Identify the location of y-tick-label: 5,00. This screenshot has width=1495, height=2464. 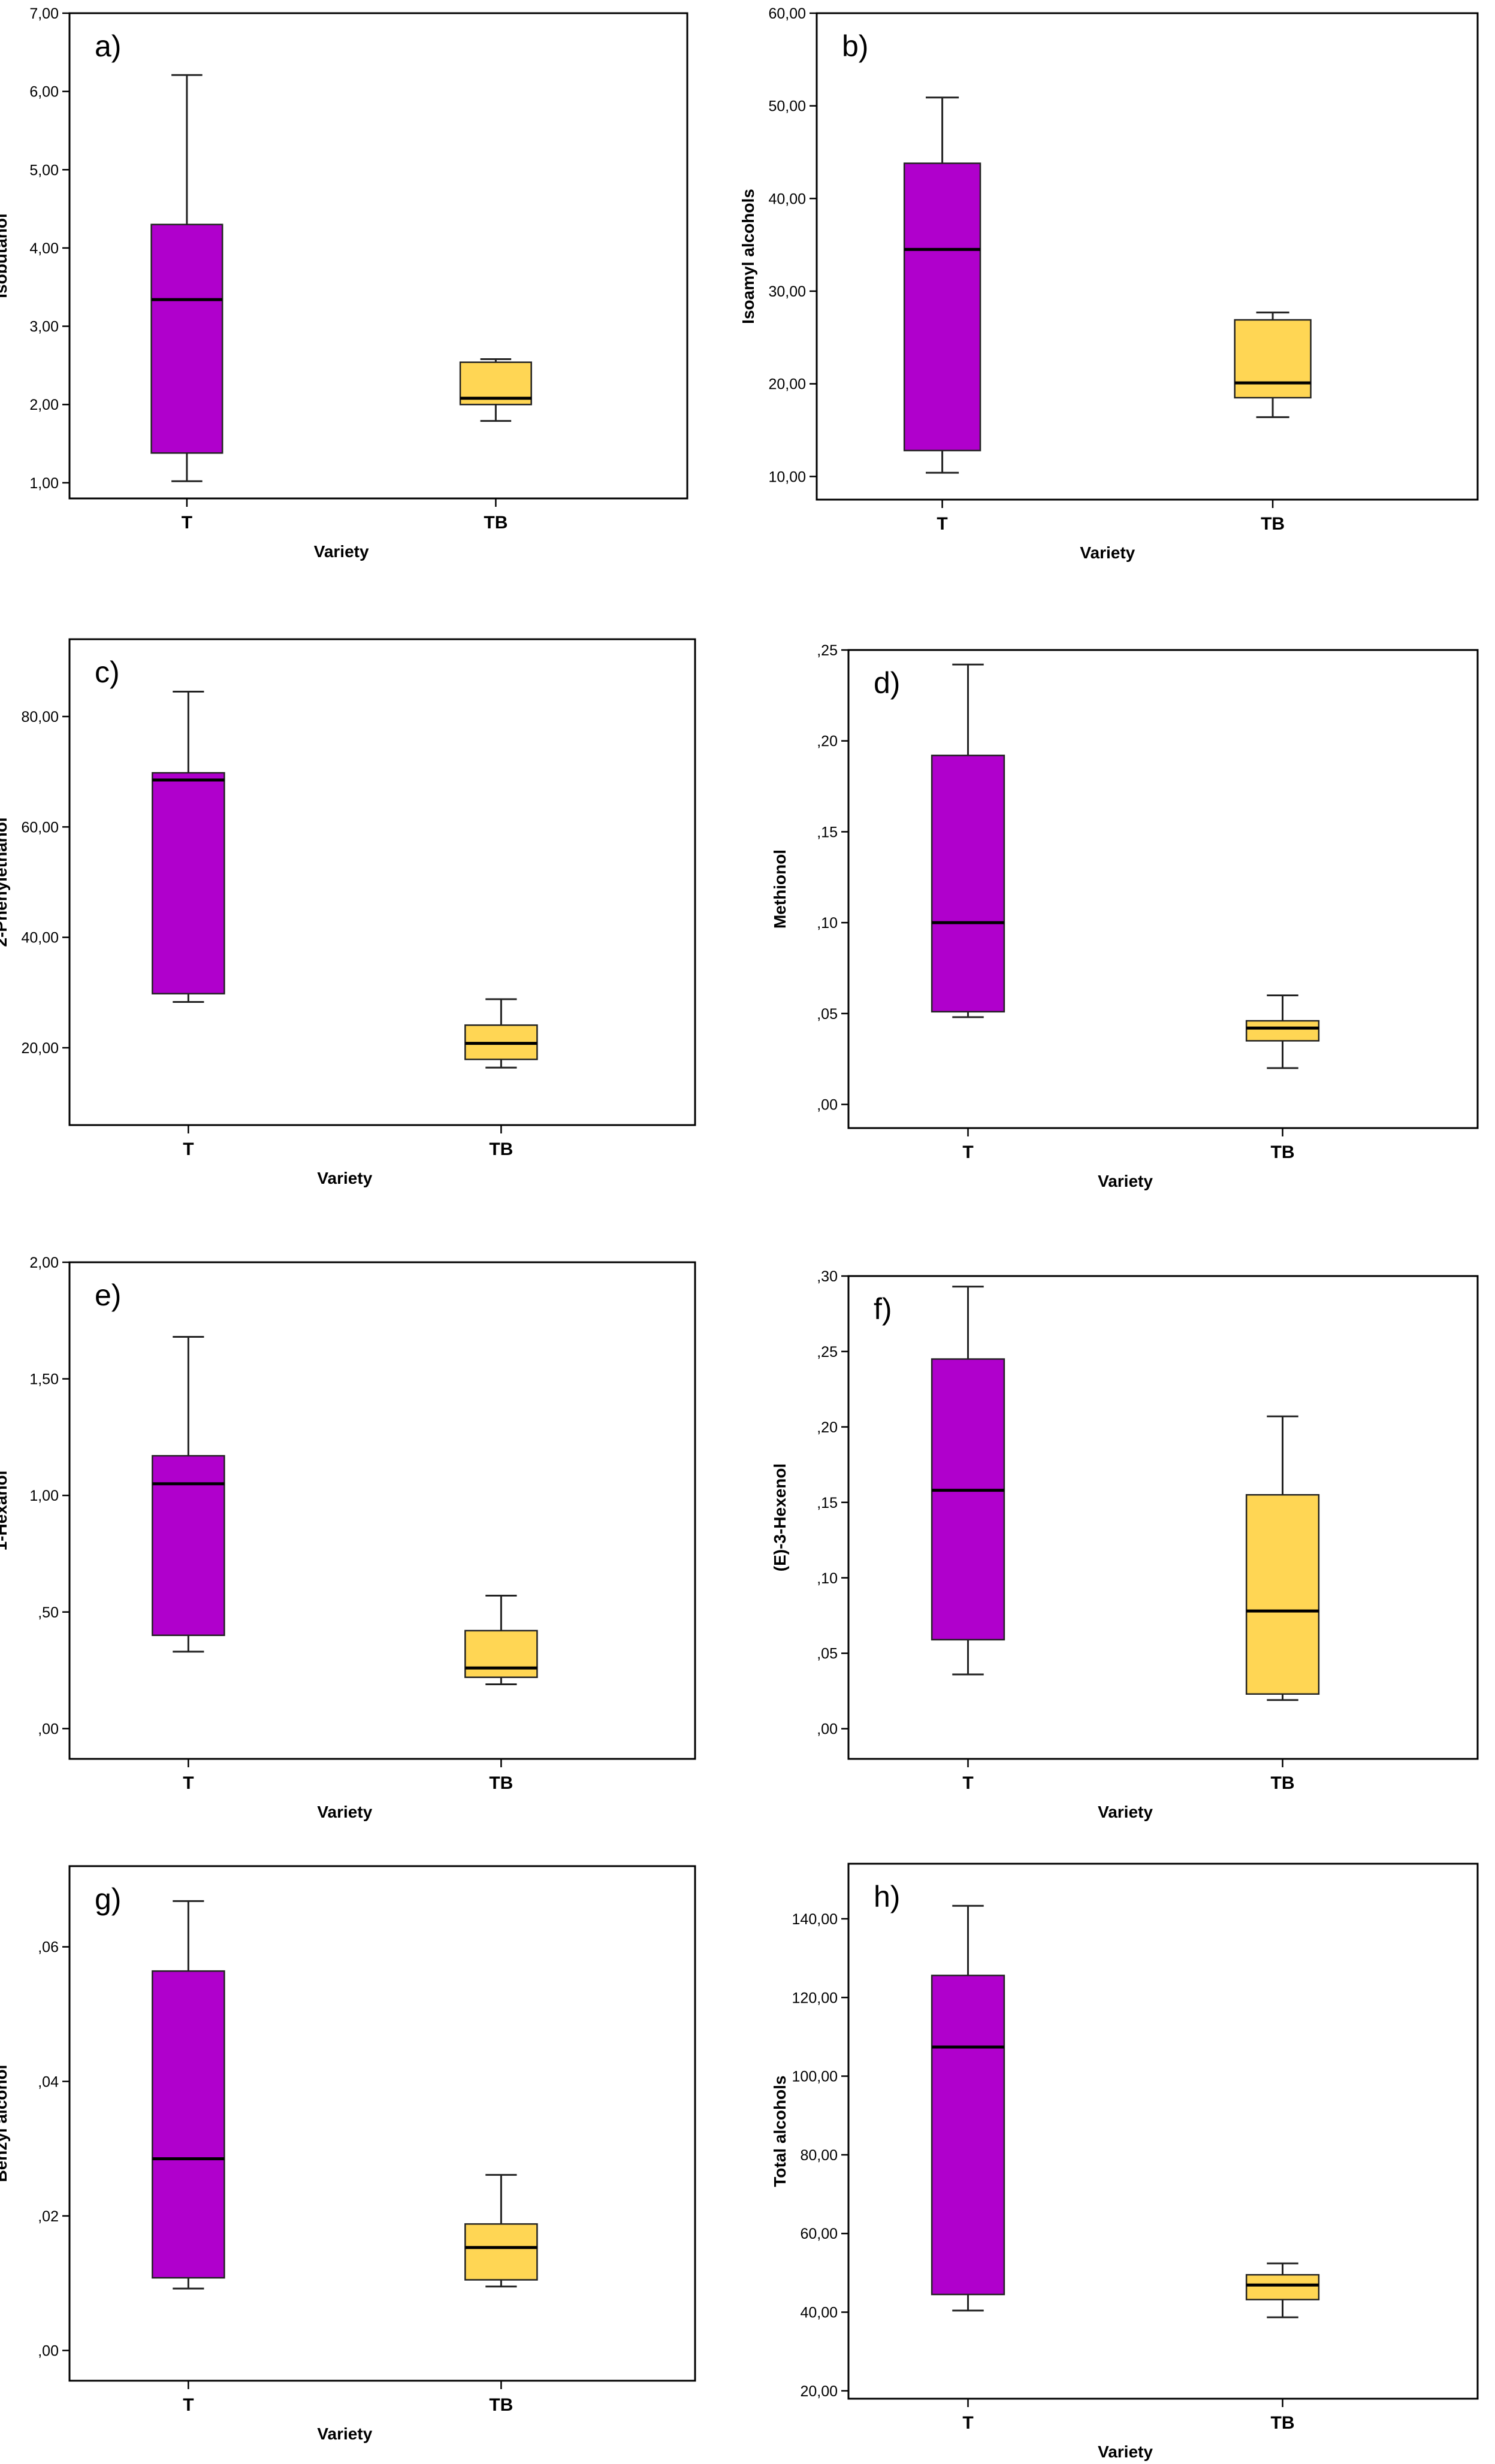
(44, 170).